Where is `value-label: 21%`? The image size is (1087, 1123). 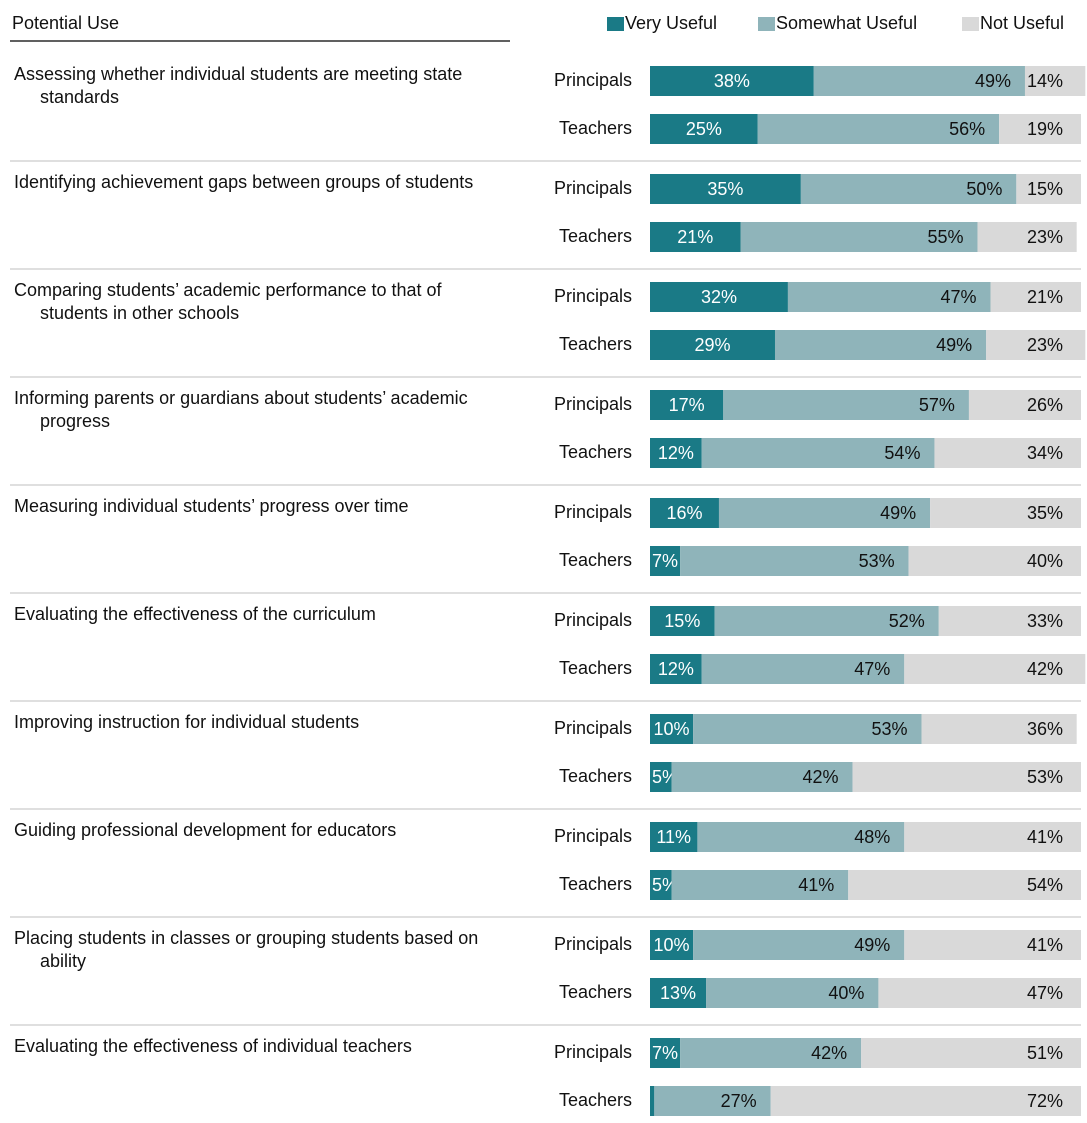
value-label: 21% is located at coordinates (695, 237).